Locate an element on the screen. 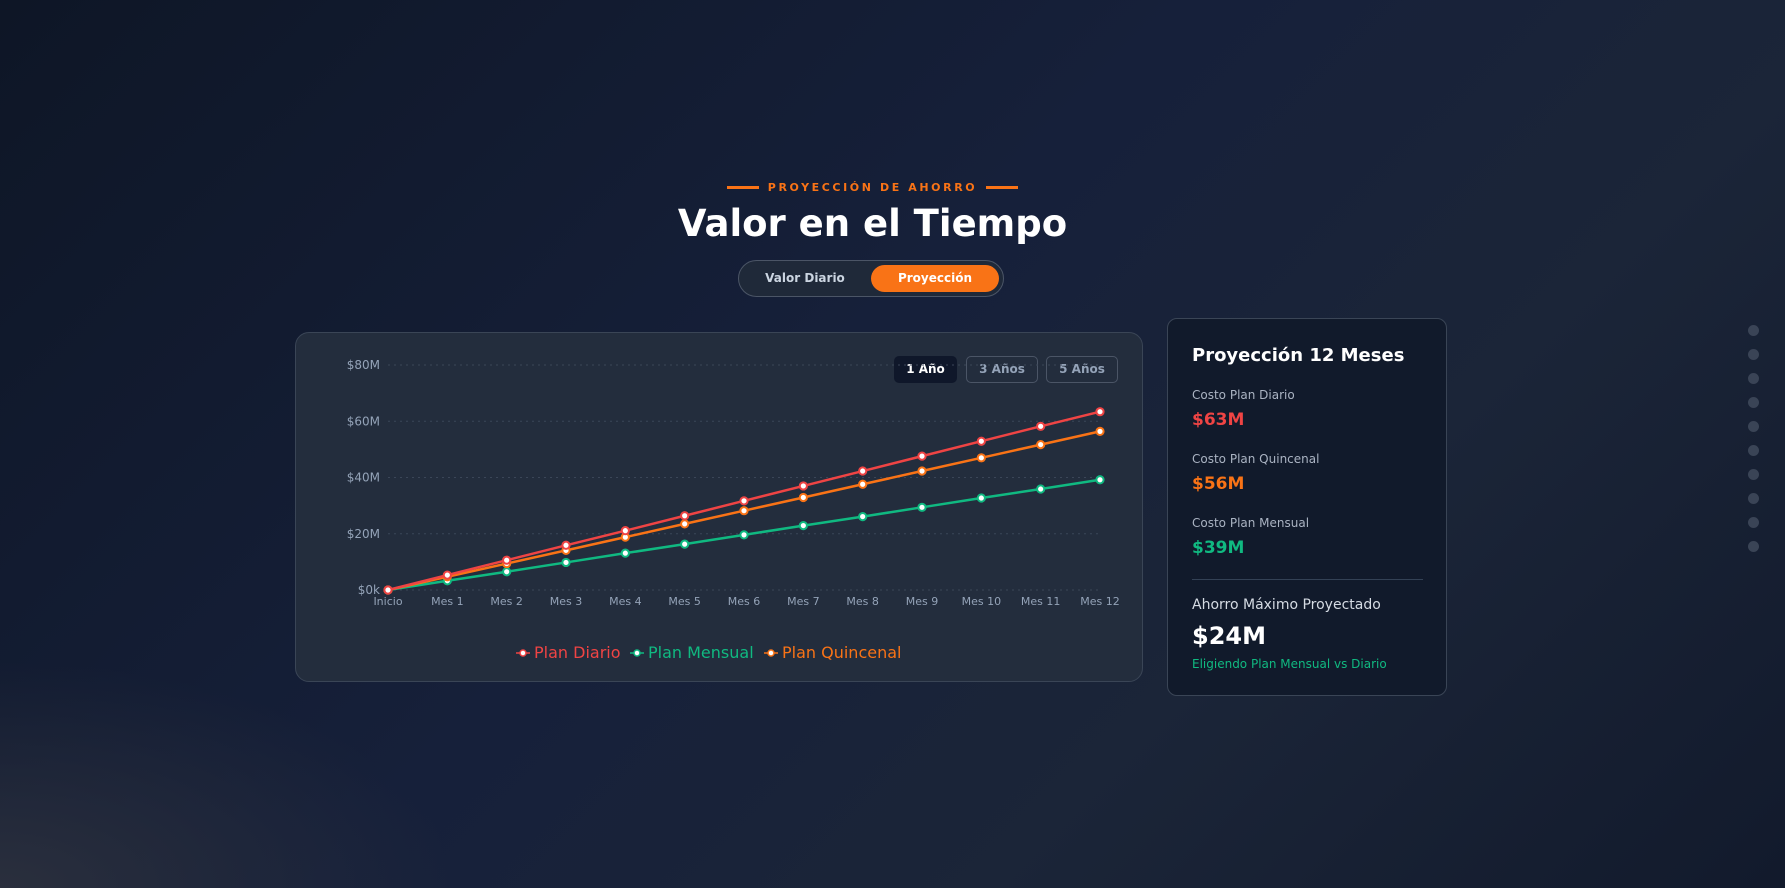 The width and height of the screenshot is (1785, 888). cost-monthly-value: $39M is located at coordinates (1218, 548).